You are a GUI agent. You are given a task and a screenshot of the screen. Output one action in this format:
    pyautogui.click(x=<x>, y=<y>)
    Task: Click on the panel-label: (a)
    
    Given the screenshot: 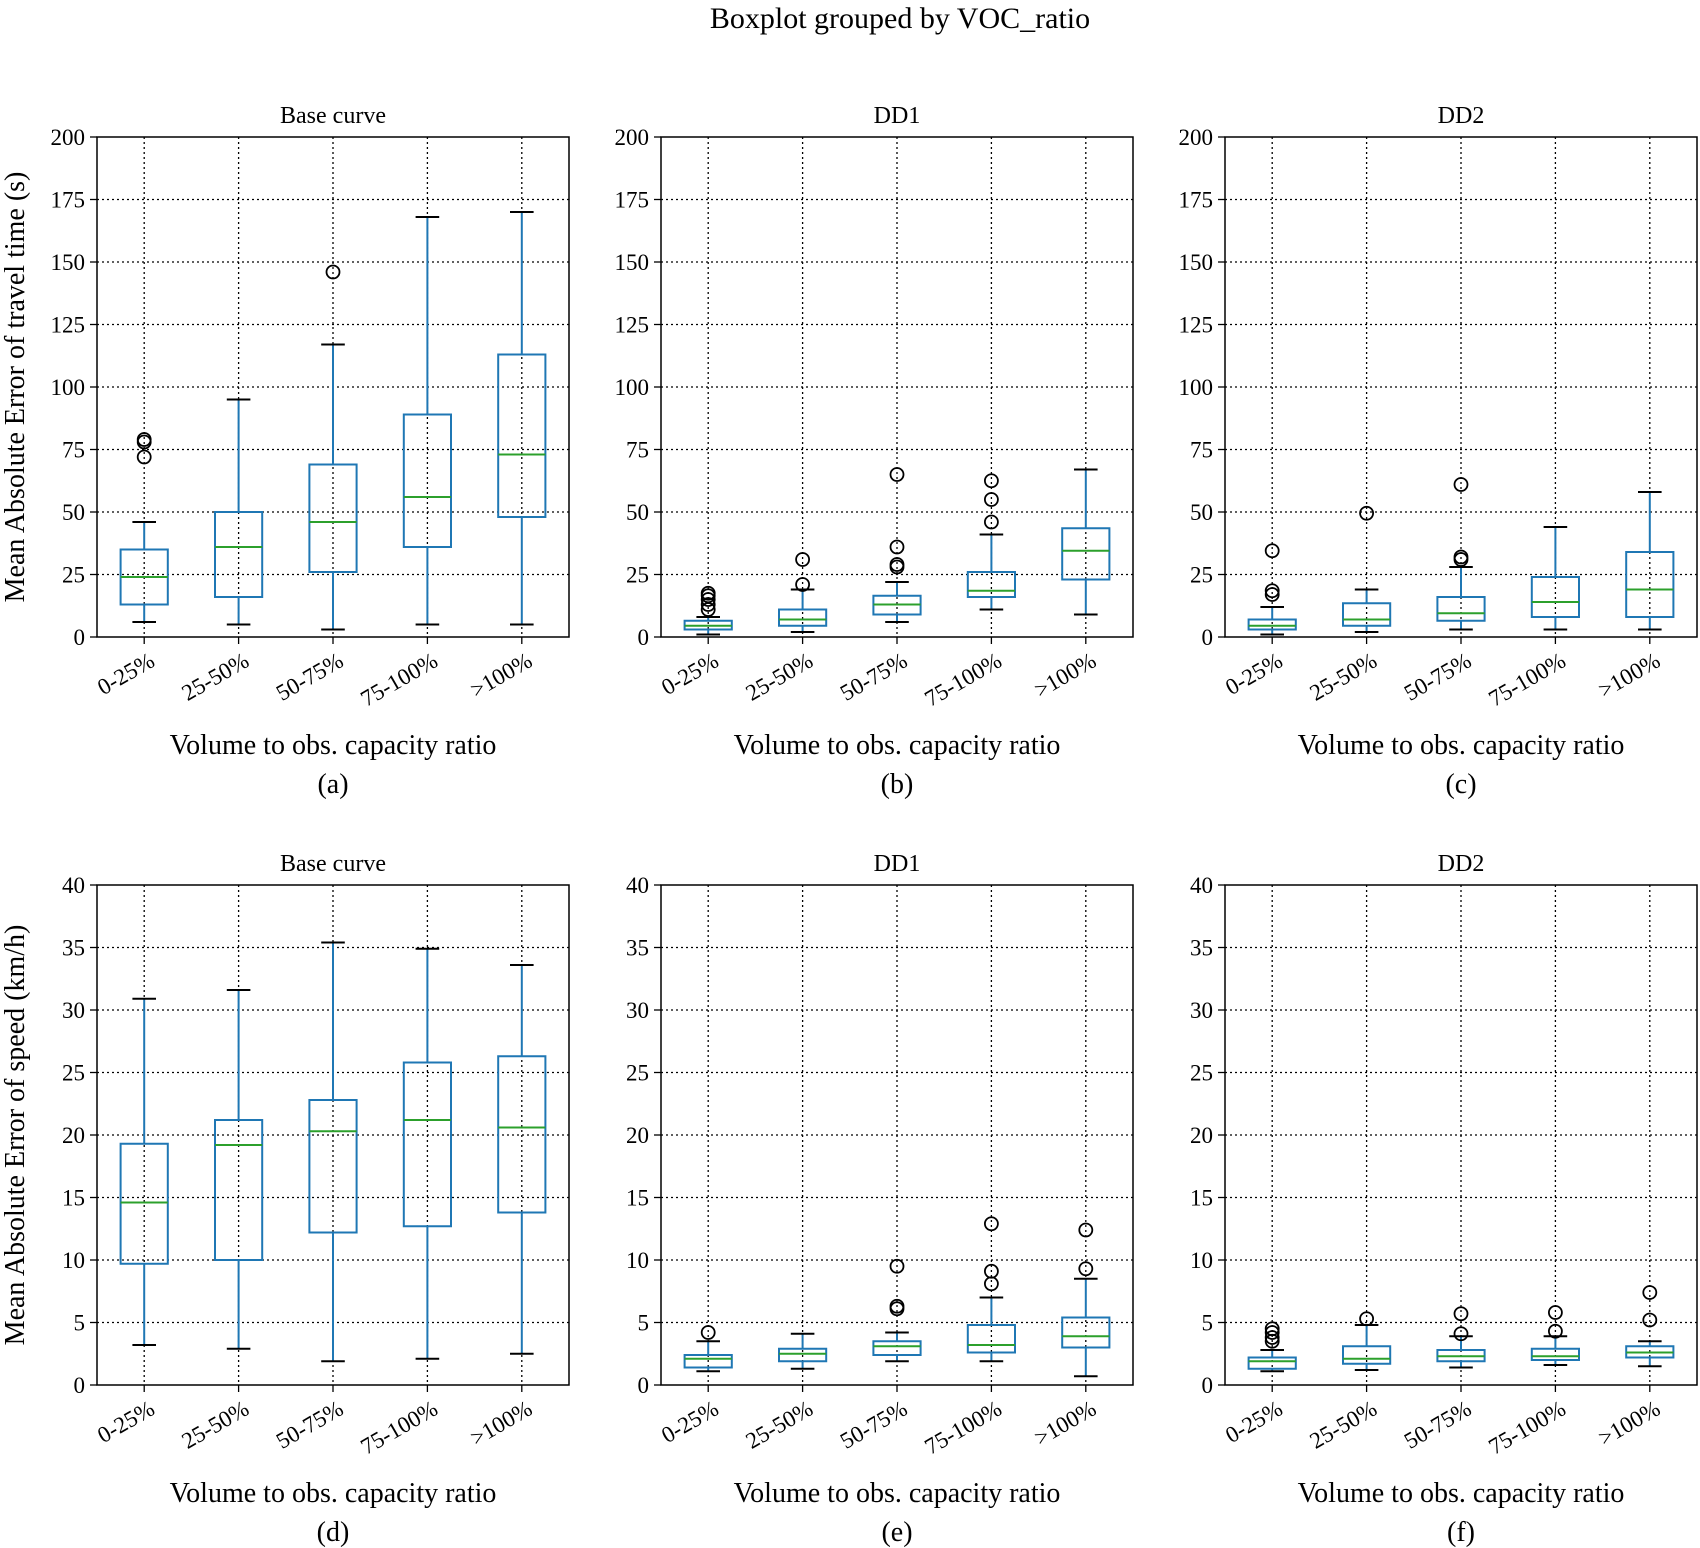 What is the action you would take?
    pyautogui.click(x=332, y=784)
    